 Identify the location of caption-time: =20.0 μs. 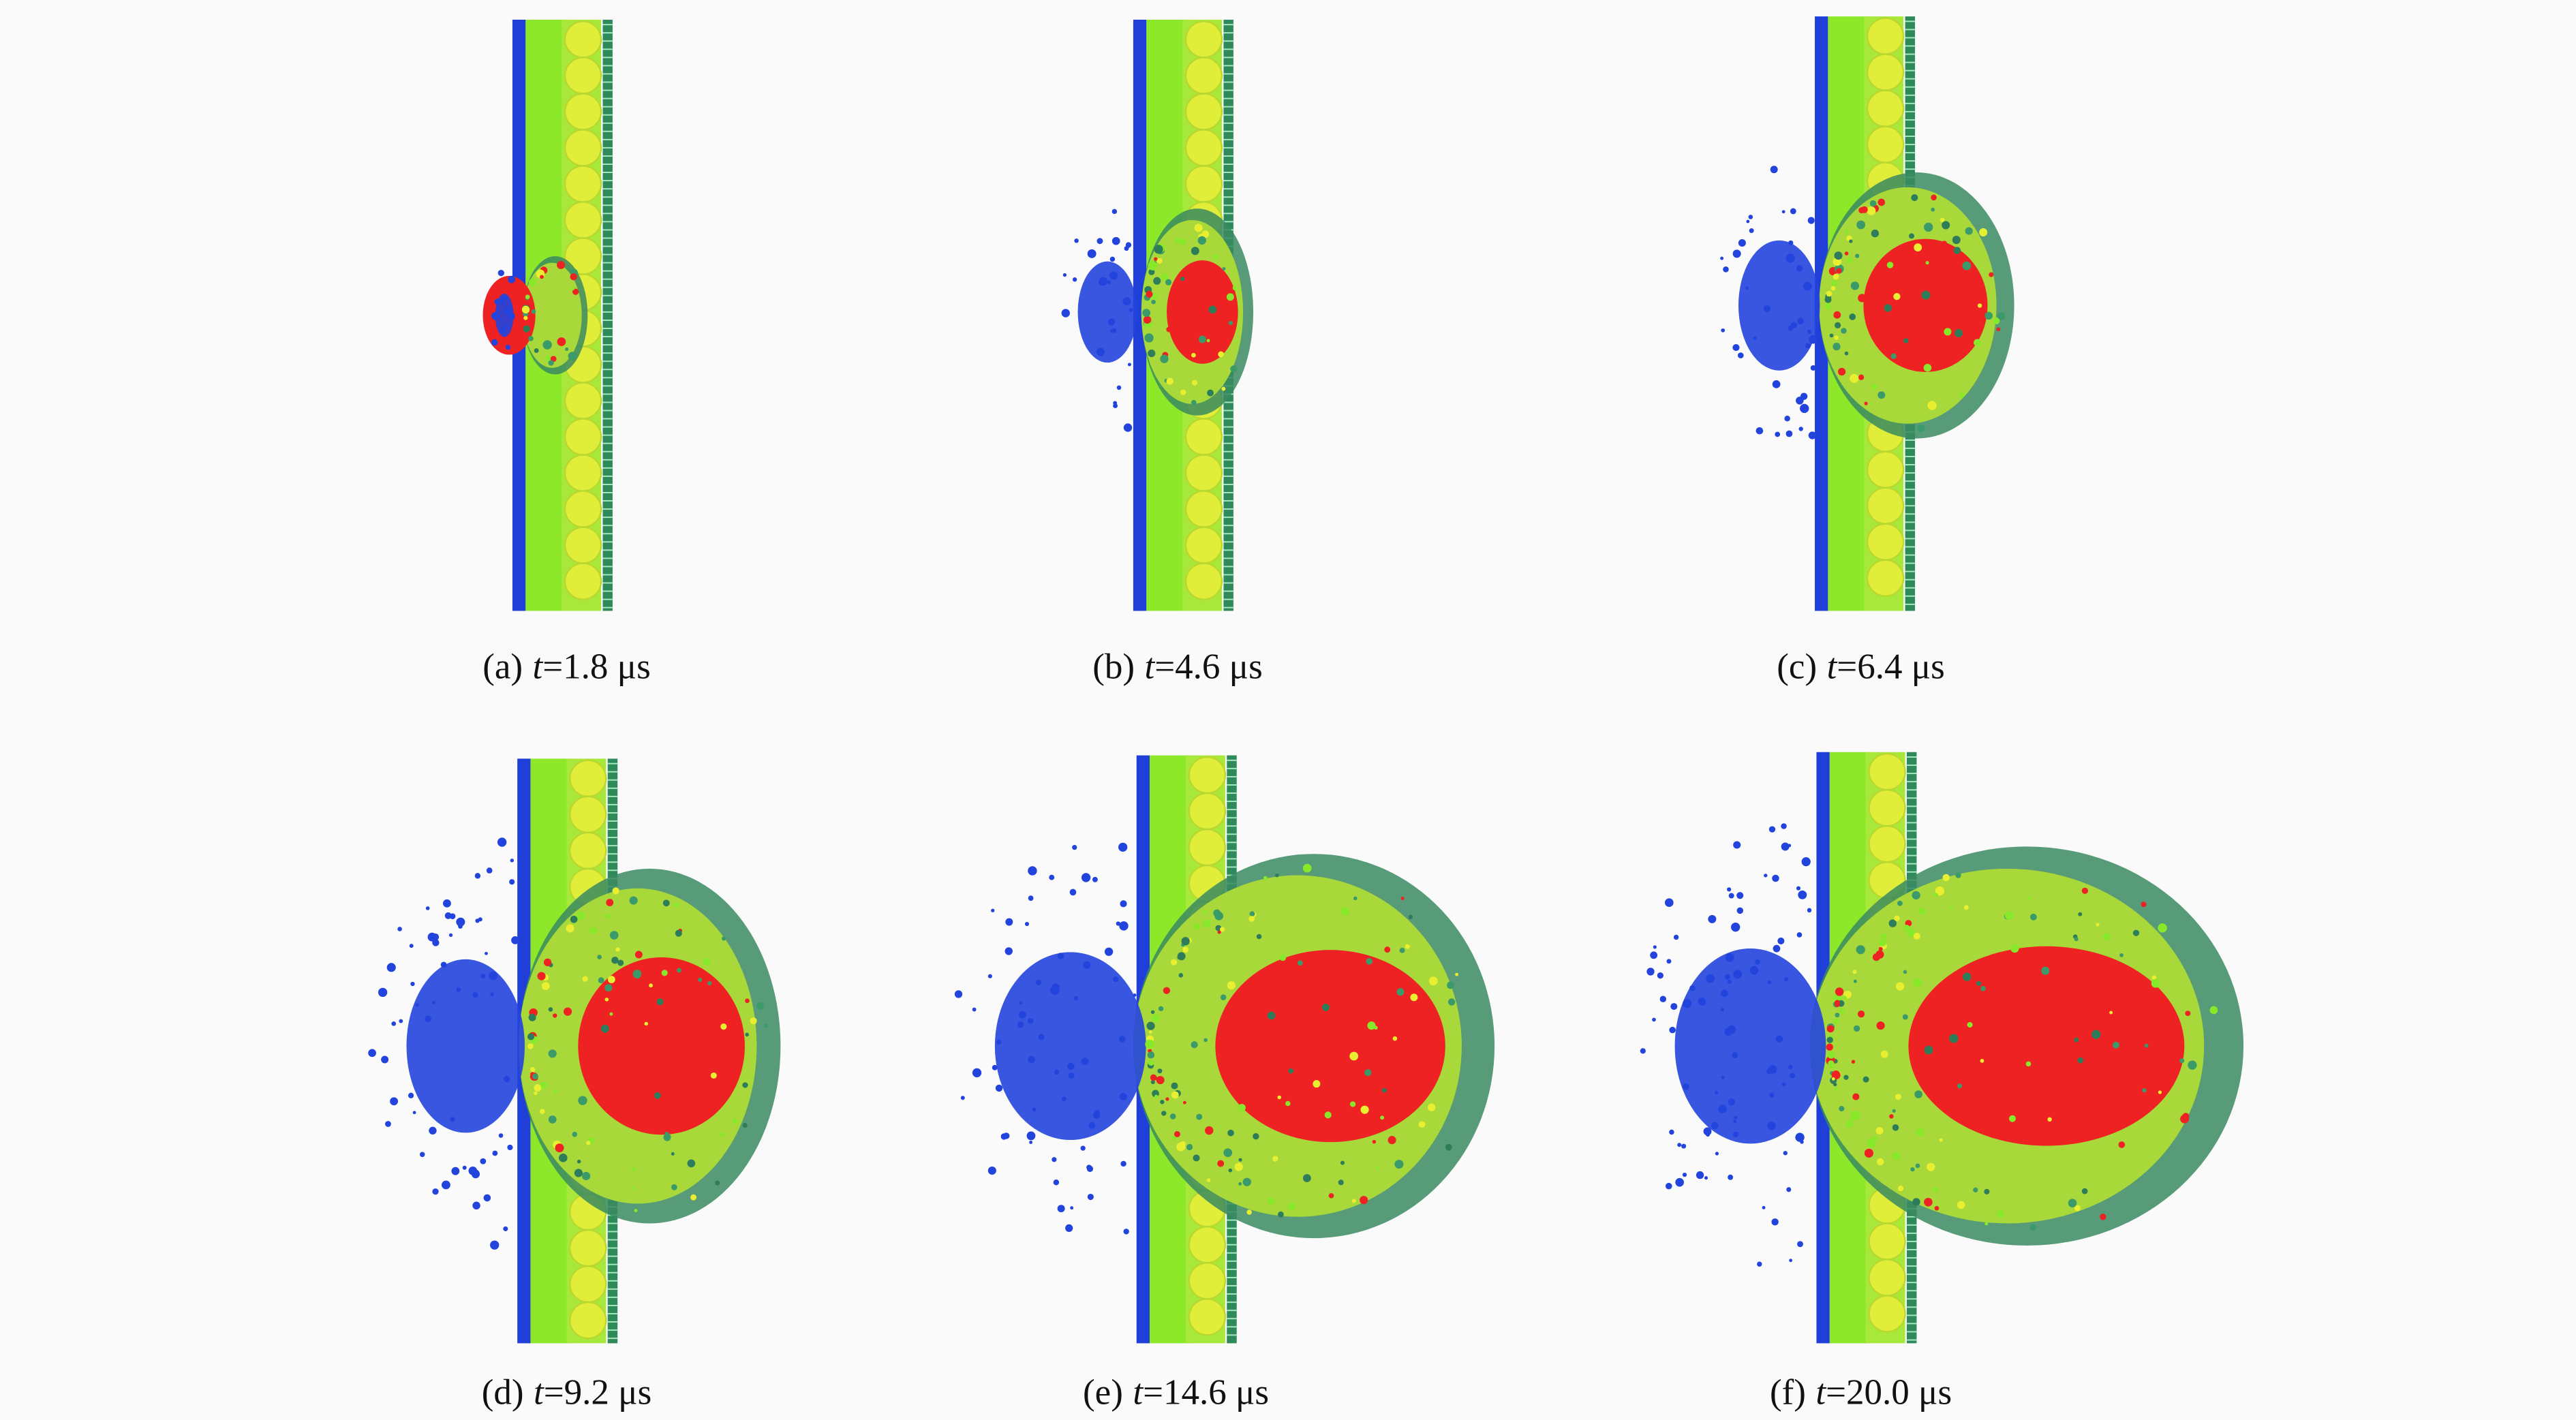
(1889, 1393).